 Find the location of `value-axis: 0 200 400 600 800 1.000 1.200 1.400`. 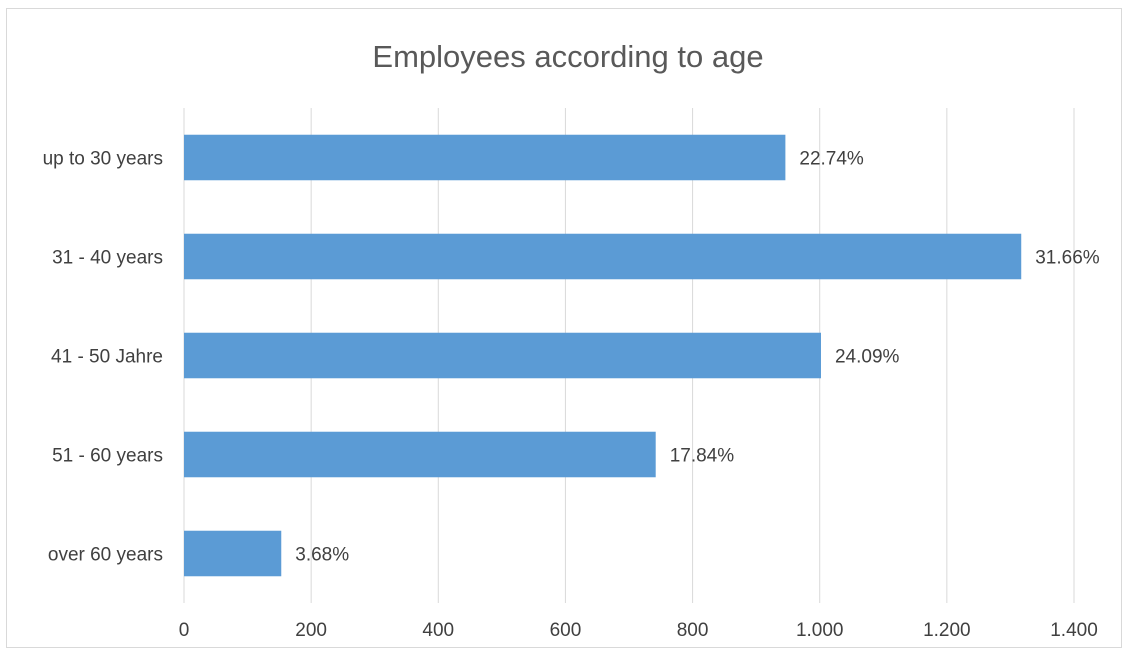

value-axis: 0 200 400 600 800 1.000 1.200 1.400 is located at coordinates (638, 630).